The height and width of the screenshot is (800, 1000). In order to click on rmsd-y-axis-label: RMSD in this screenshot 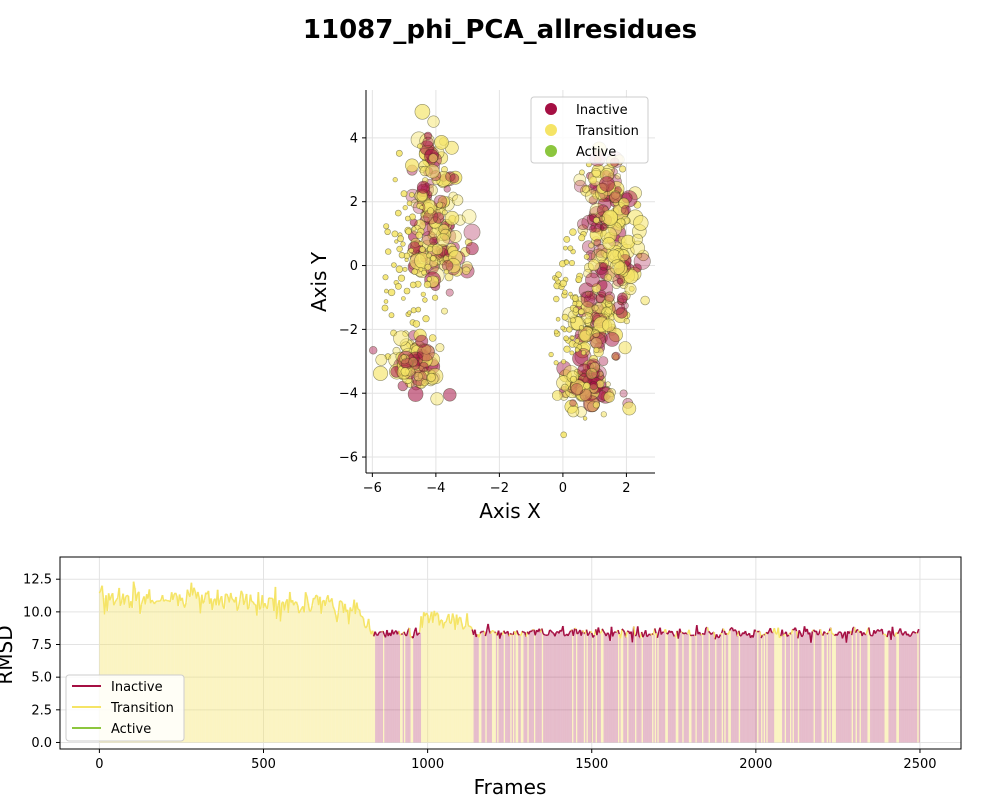, I will do `click(8, 654)`.